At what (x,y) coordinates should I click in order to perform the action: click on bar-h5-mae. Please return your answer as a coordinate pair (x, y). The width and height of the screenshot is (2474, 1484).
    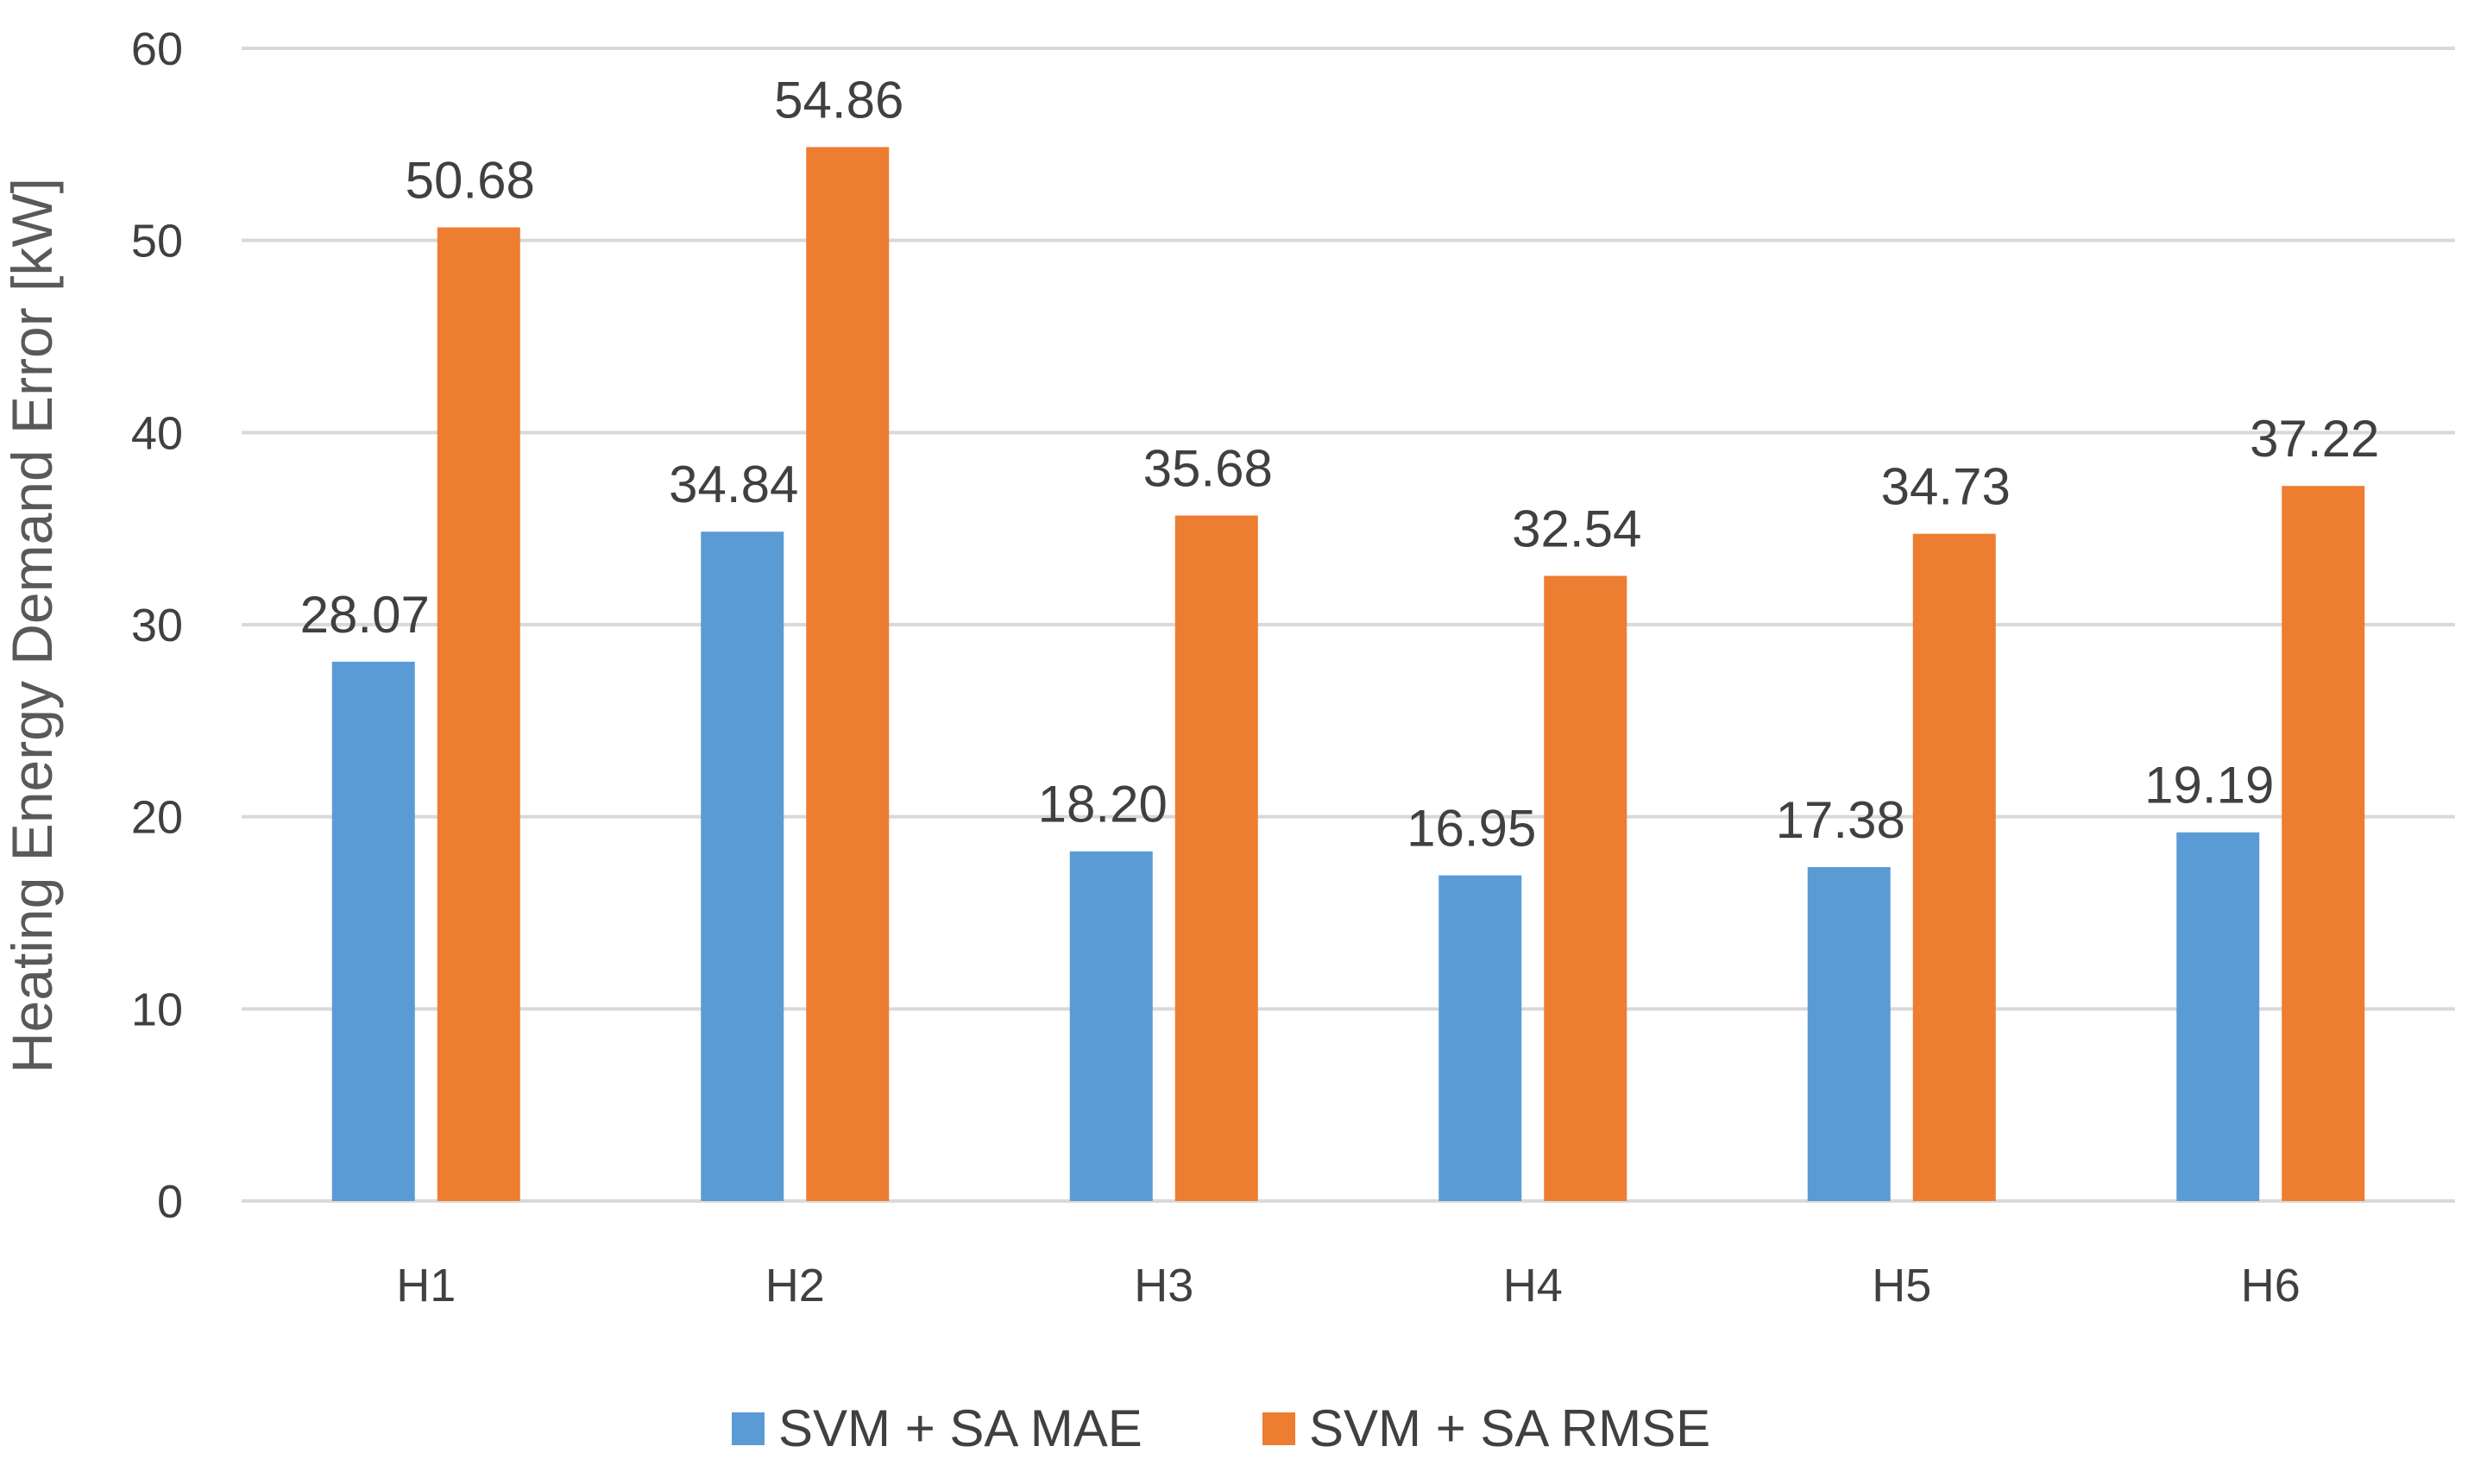
    Looking at the image, I should click on (1849, 1034).